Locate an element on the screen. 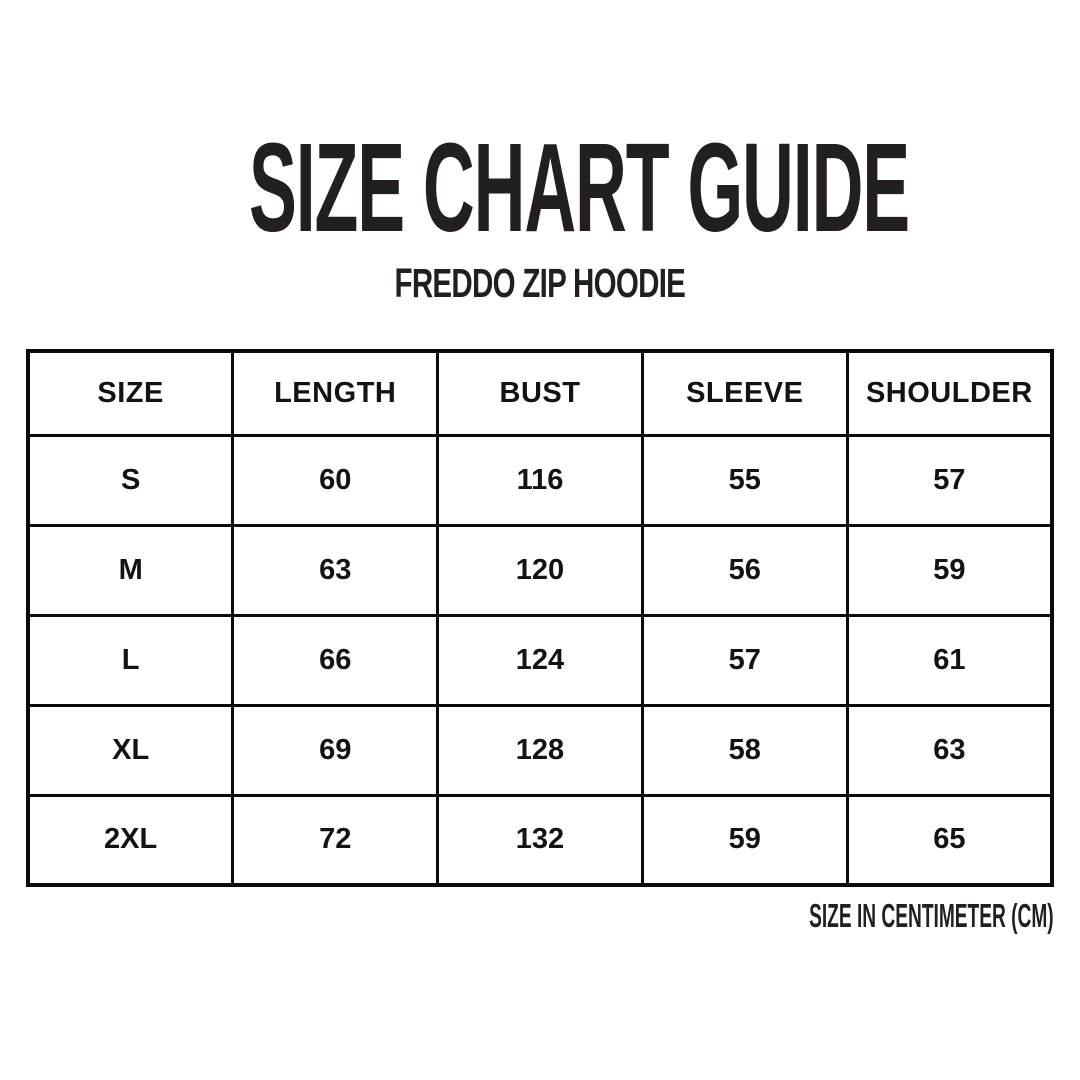 Image resolution: width=1080 pixels, height=1080 pixels. cell-size-label: XL is located at coordinates (130, 750).